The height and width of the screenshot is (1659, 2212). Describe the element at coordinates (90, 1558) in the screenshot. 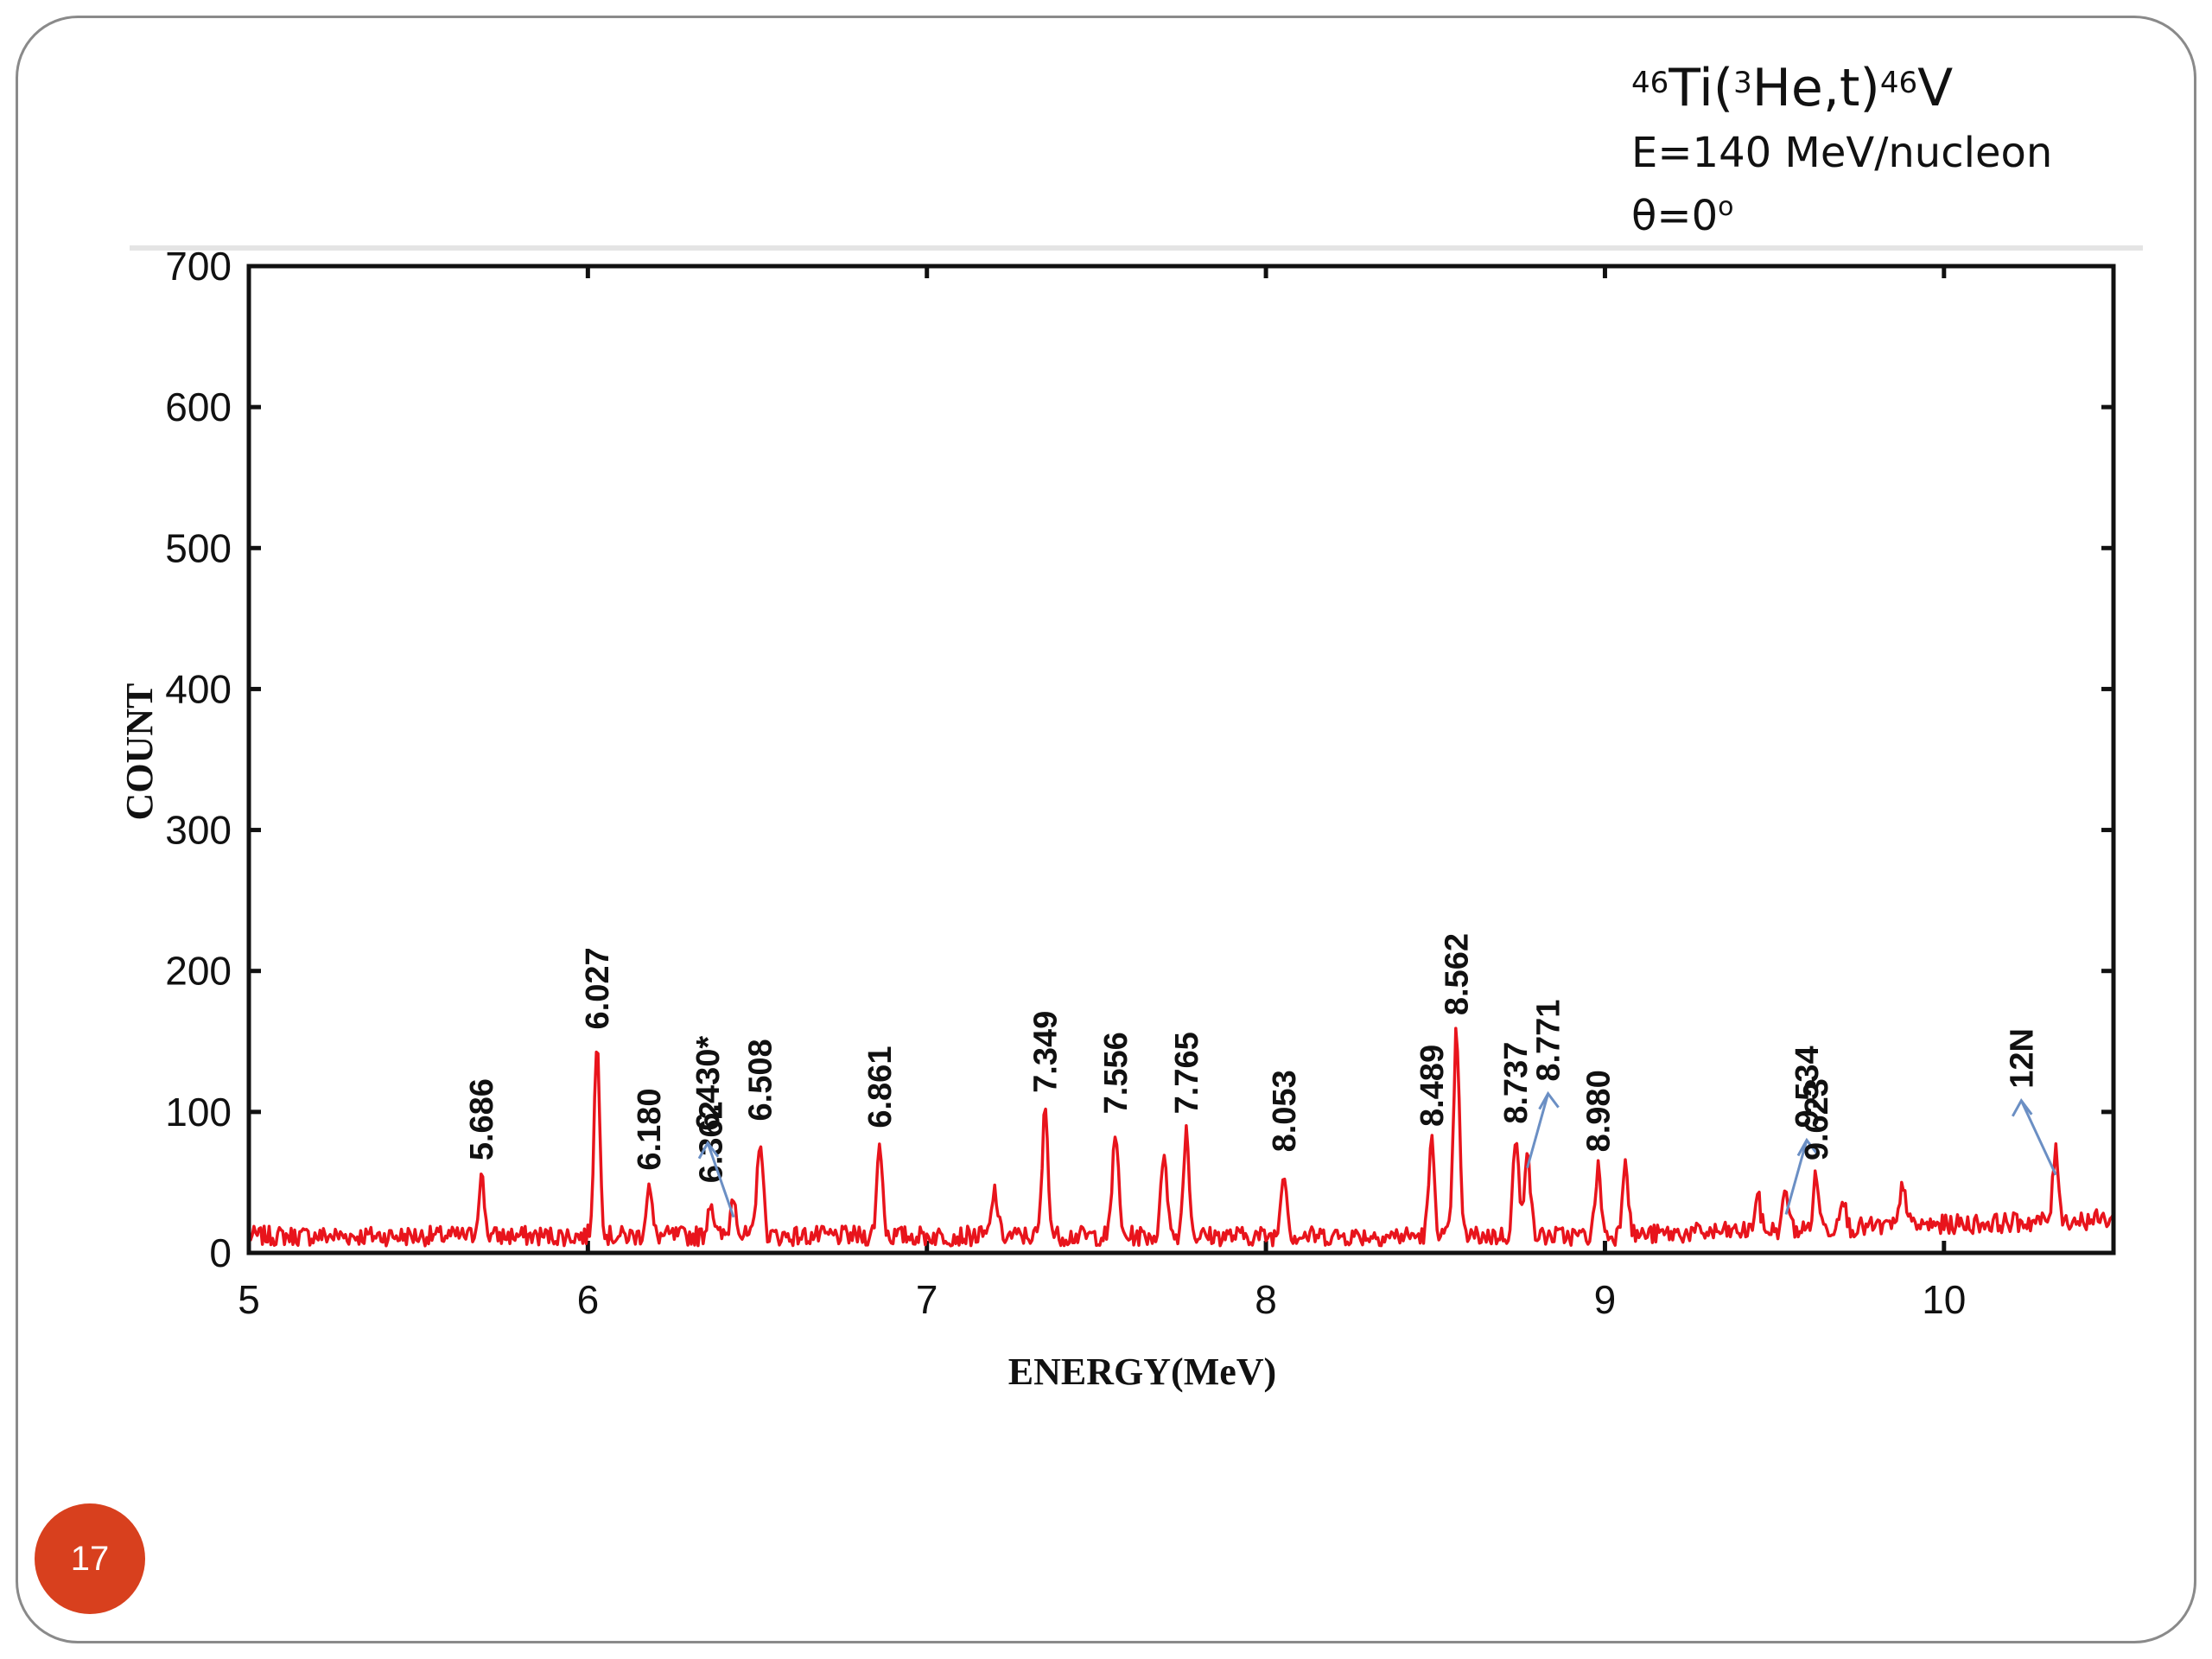

I see `page-number-badge: 17` at that location.